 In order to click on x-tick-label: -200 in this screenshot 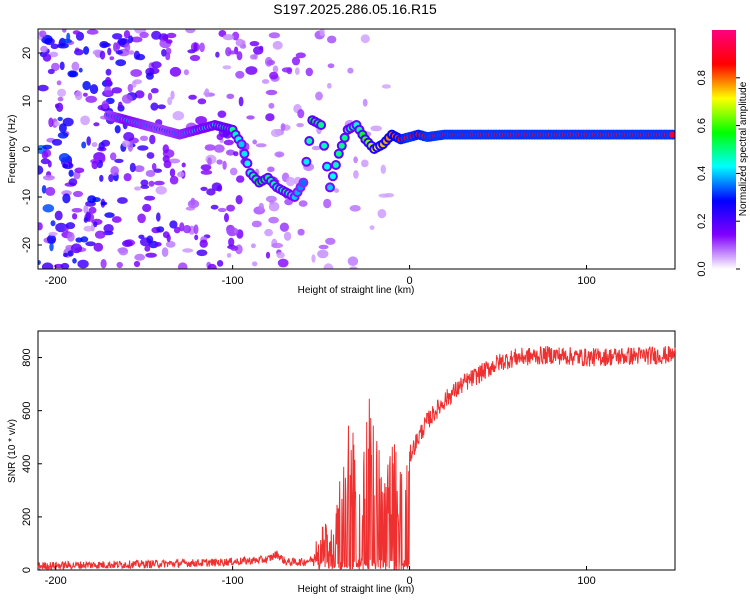, I will do `click(56, 281)`.